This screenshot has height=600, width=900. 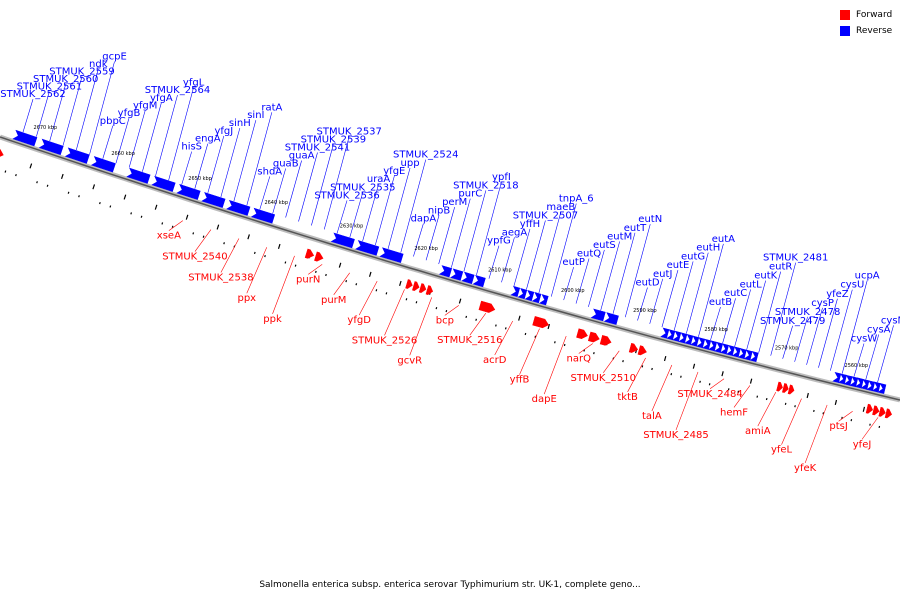 What do you see at coordinates (276, 203) in the screenshot?
I see `kbp-tick-label: 2640 kbp` at bounding box center [276, 203].